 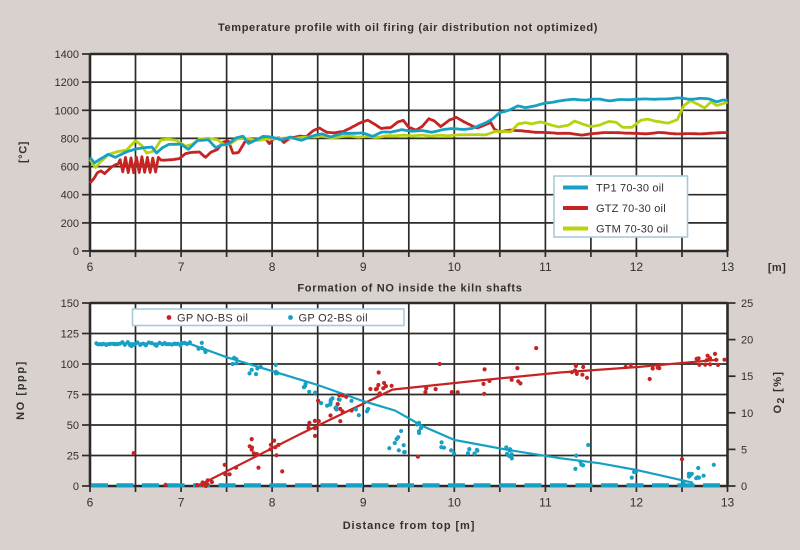 What do you see at coordinates (631, 209) in the screenshot?
I see `svg-text: GTZ 70-30 oil` at bounding box center [631, 209].